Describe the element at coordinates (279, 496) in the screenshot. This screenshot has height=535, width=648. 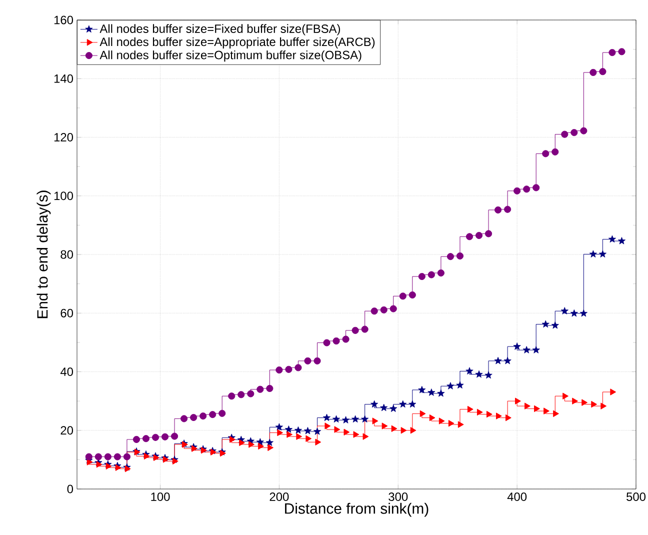
I see `x-tick-label: 200` at that location.